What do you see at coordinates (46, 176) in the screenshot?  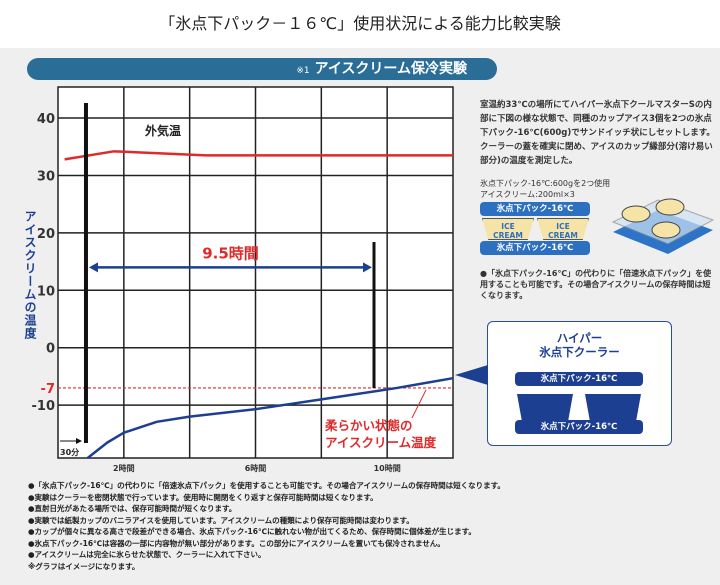 I see `y-tick-label: 30` at bounding box center [46, 176].